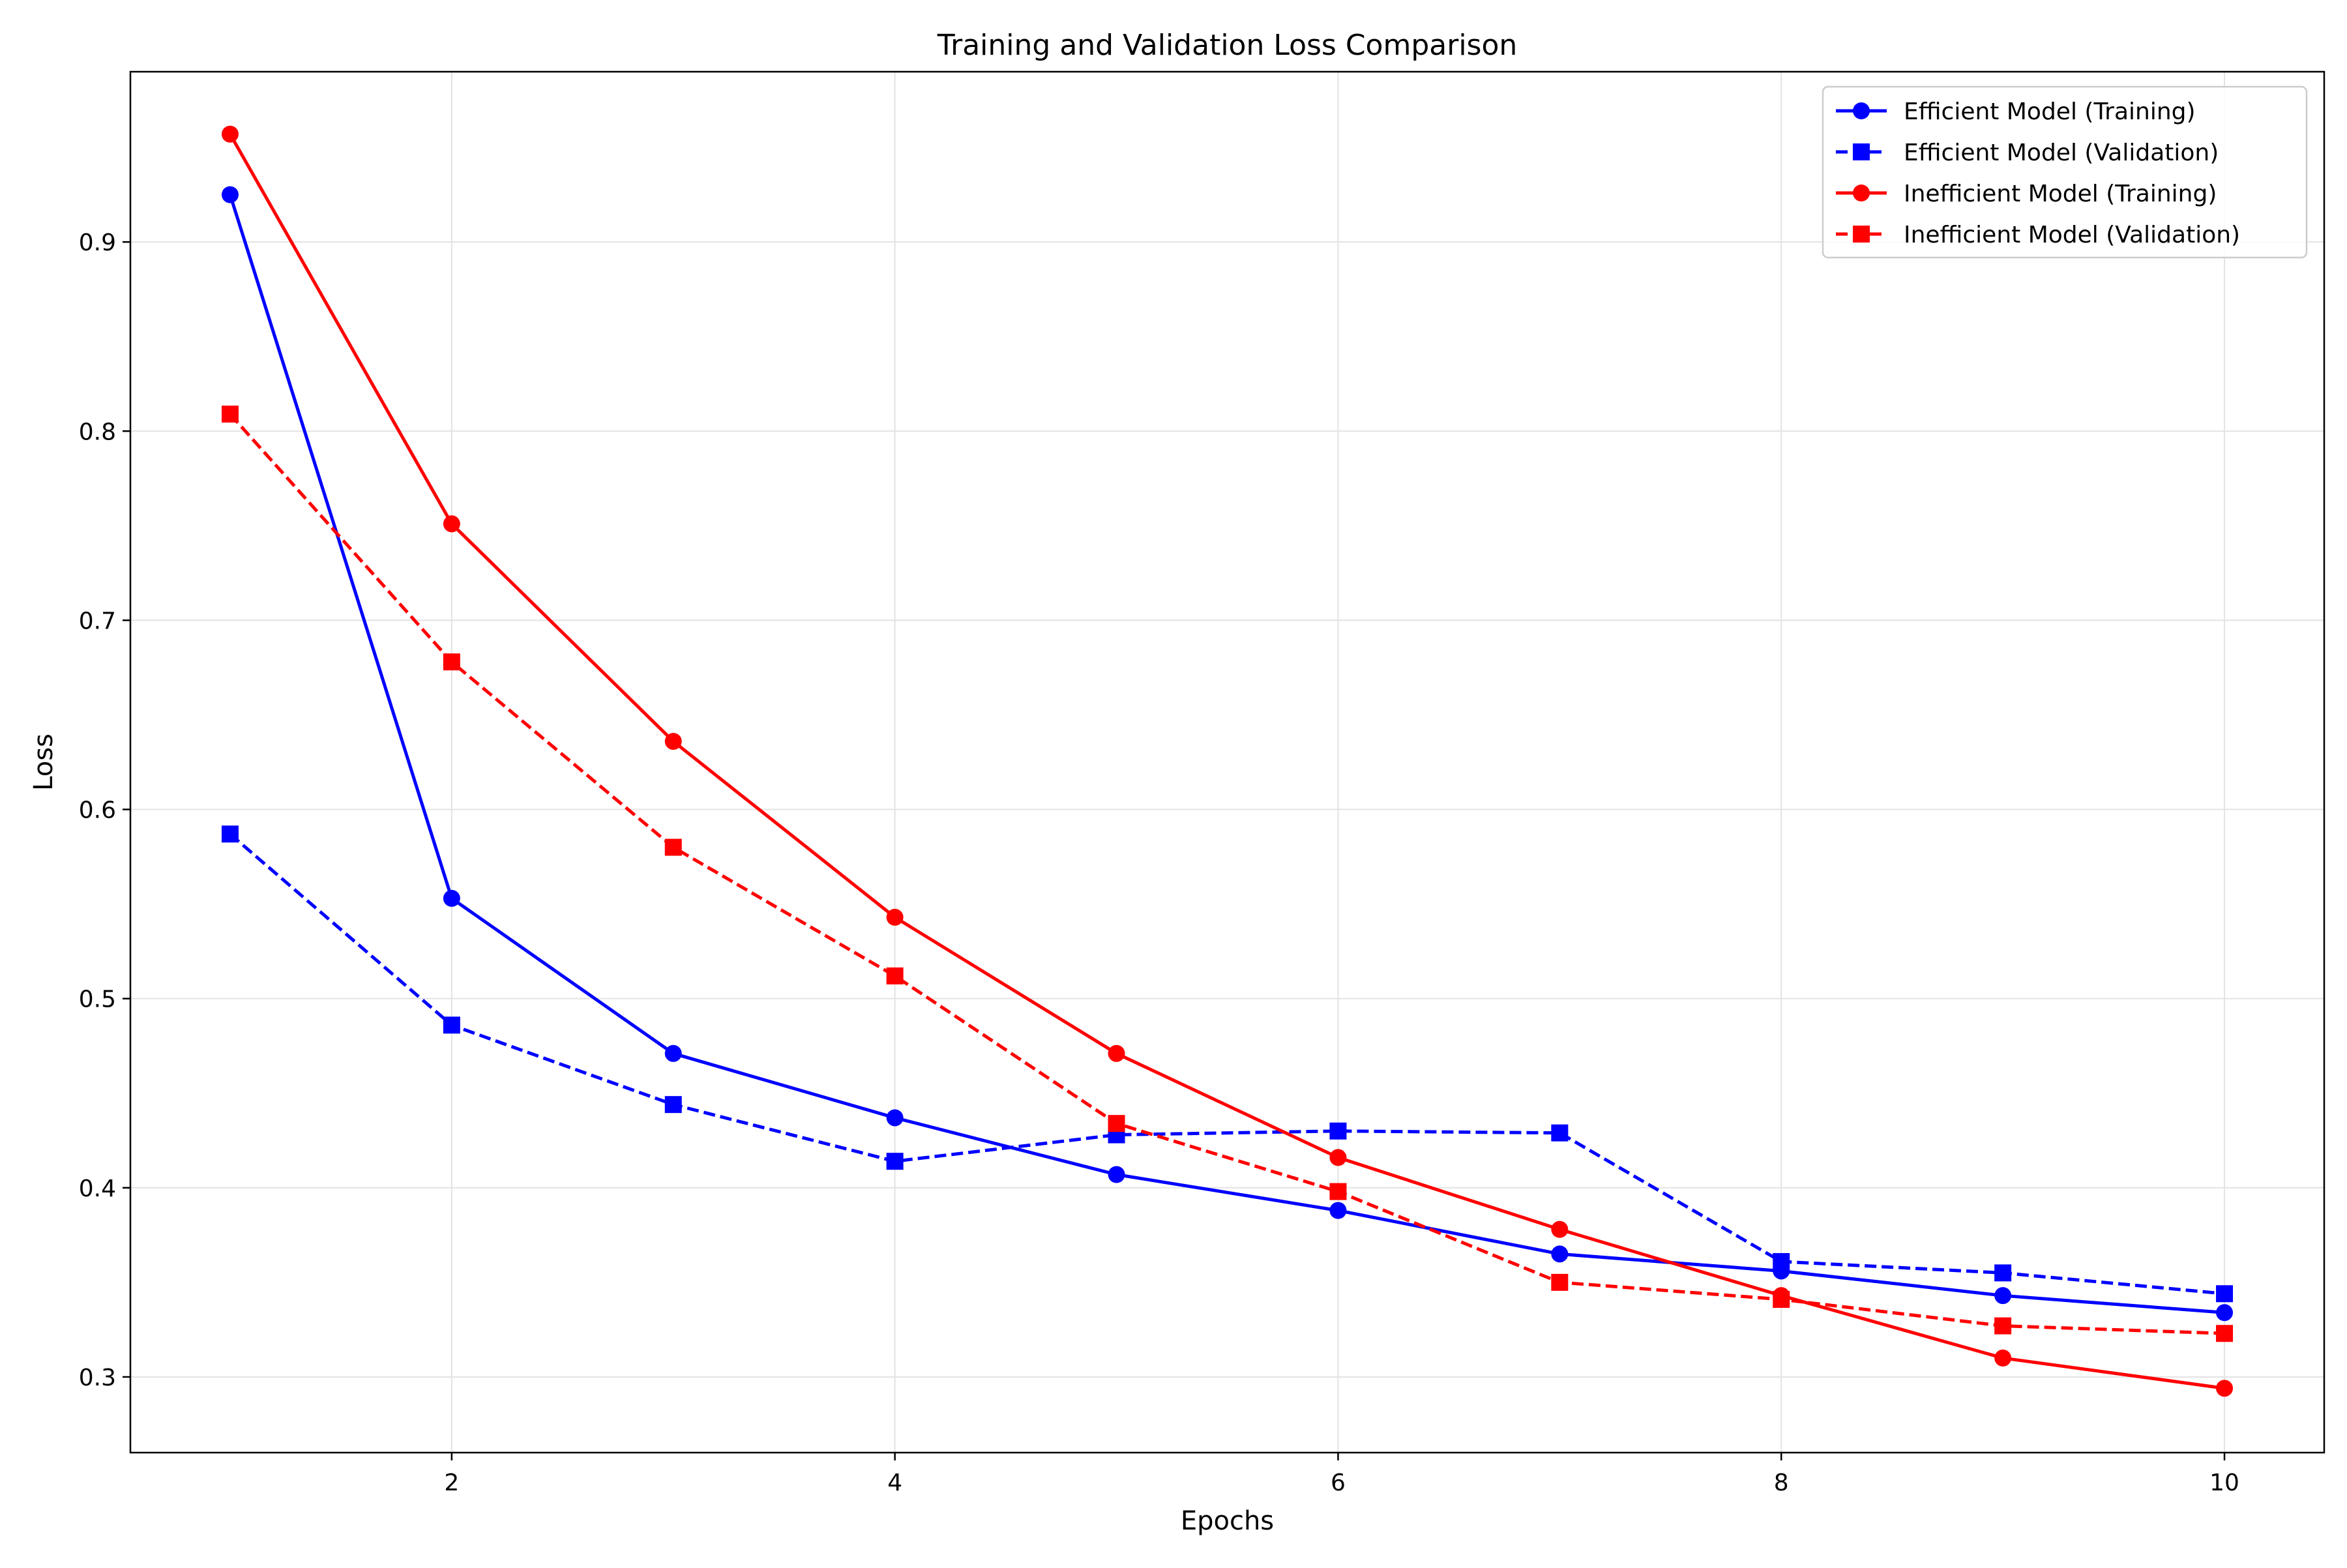 The image size is (2347, 1568). What do you see at coordinates (97, 621) in the screenshot?
I see `y-tick-label: 0.7` at bounding box center [97, 621].